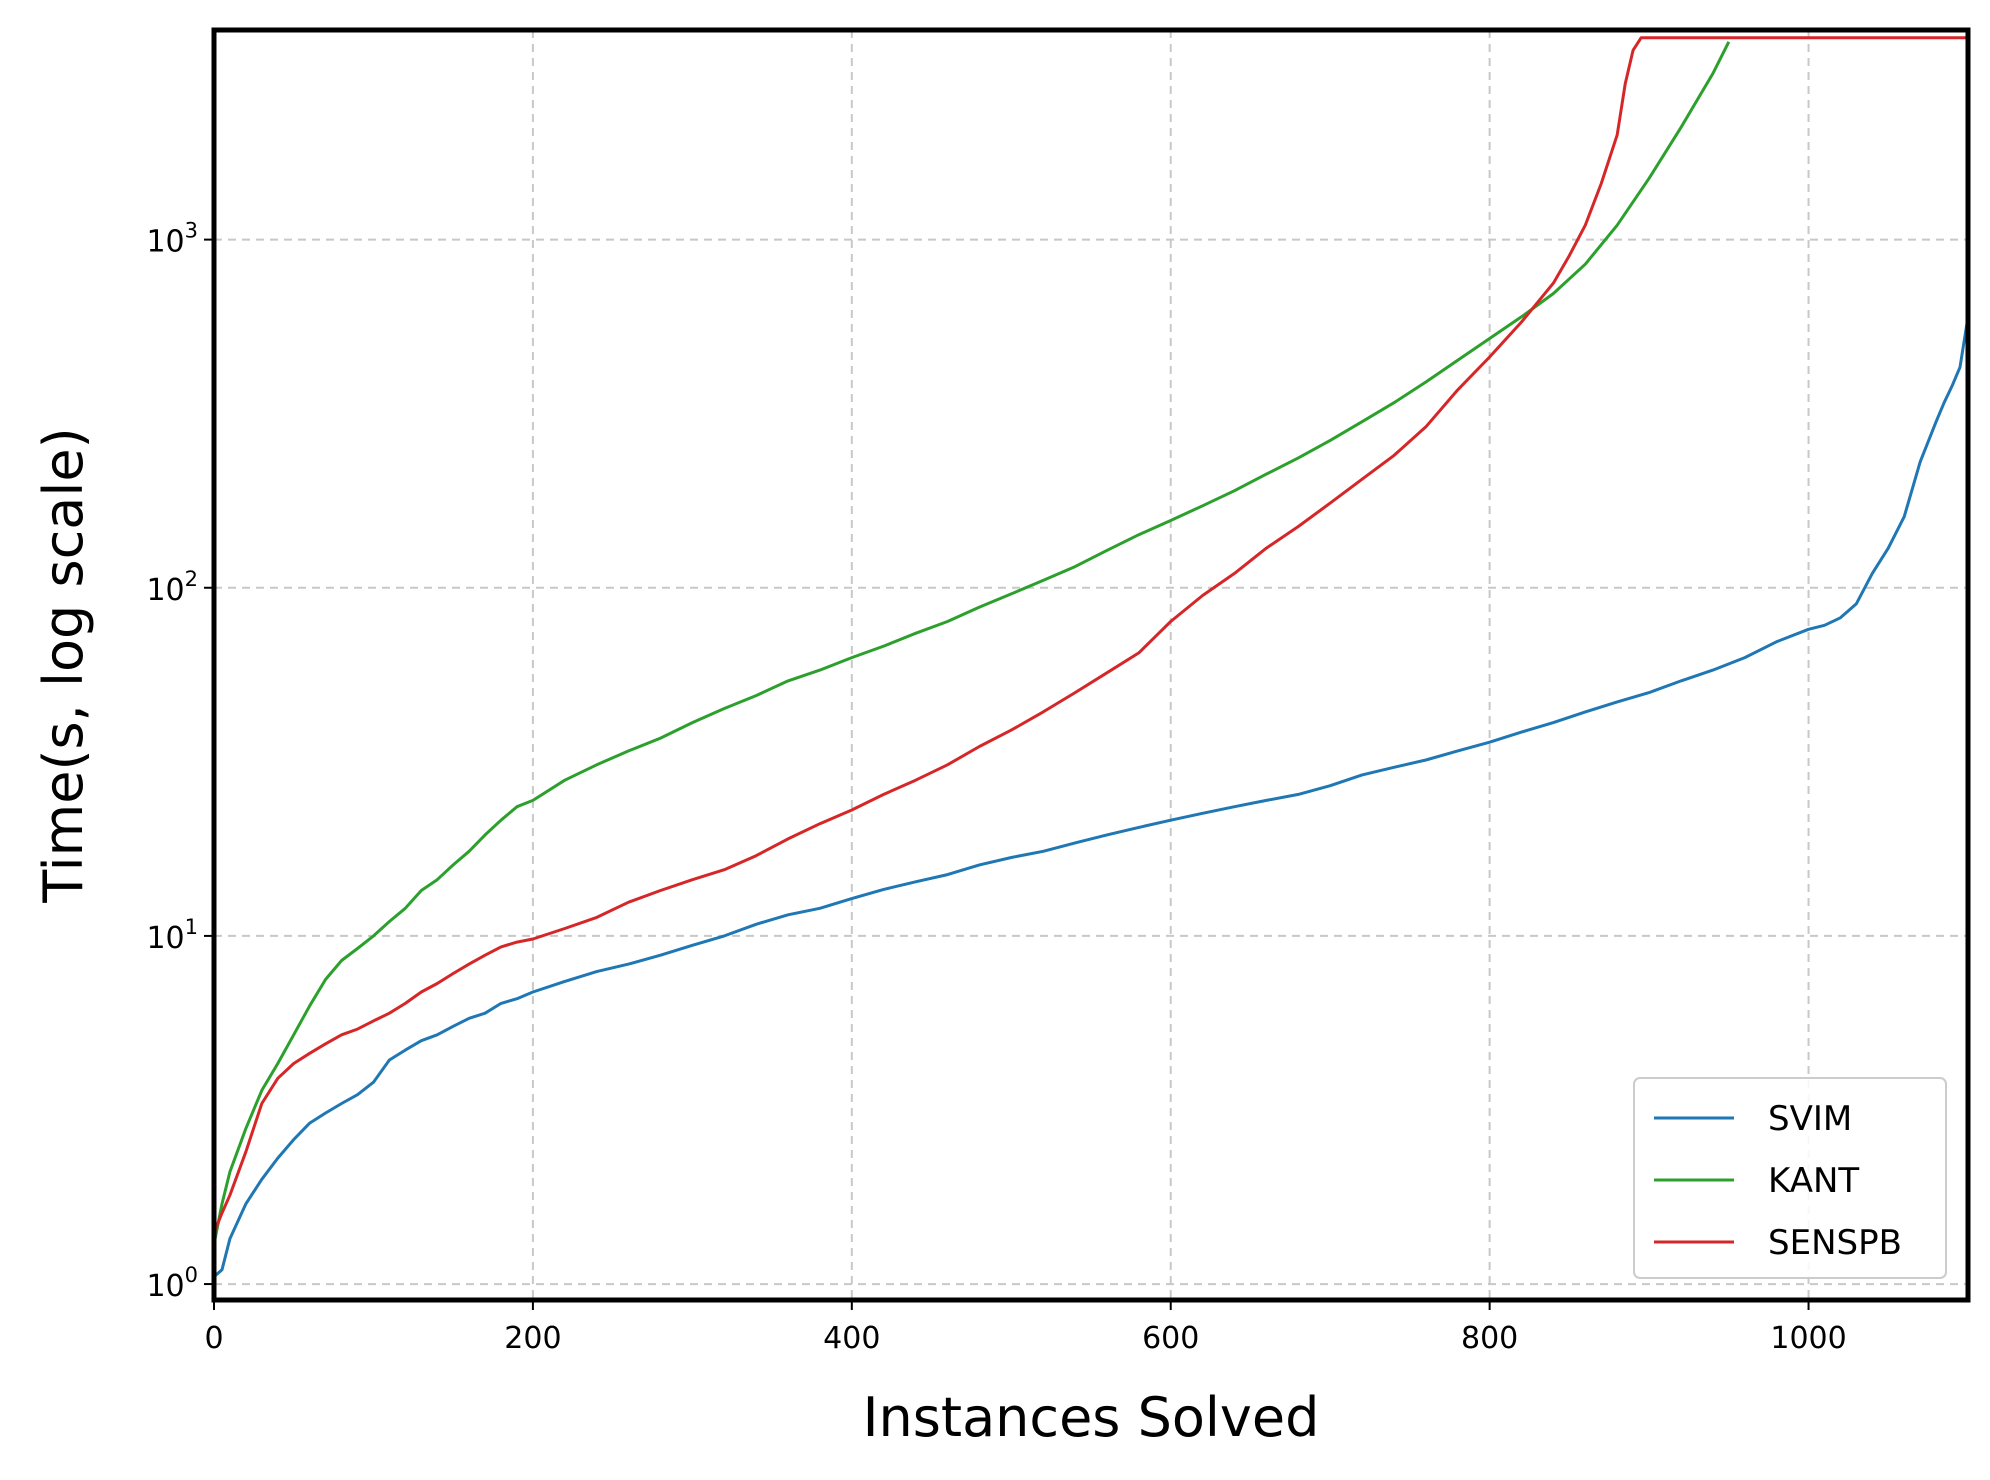  I want to click on legend-label-senspb: SENSPB, so click(1835, 1243).